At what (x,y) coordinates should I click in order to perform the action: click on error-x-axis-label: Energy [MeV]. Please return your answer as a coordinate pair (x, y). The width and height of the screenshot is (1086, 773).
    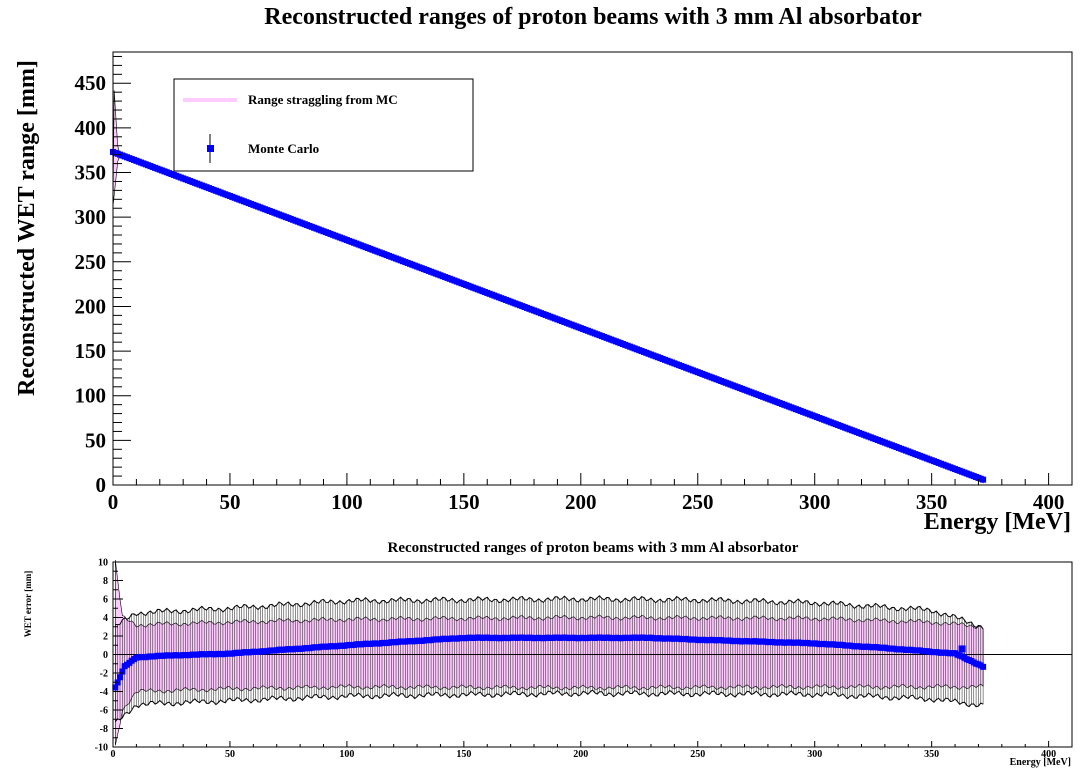
    Looking at the image, I should click on (1040, 762).